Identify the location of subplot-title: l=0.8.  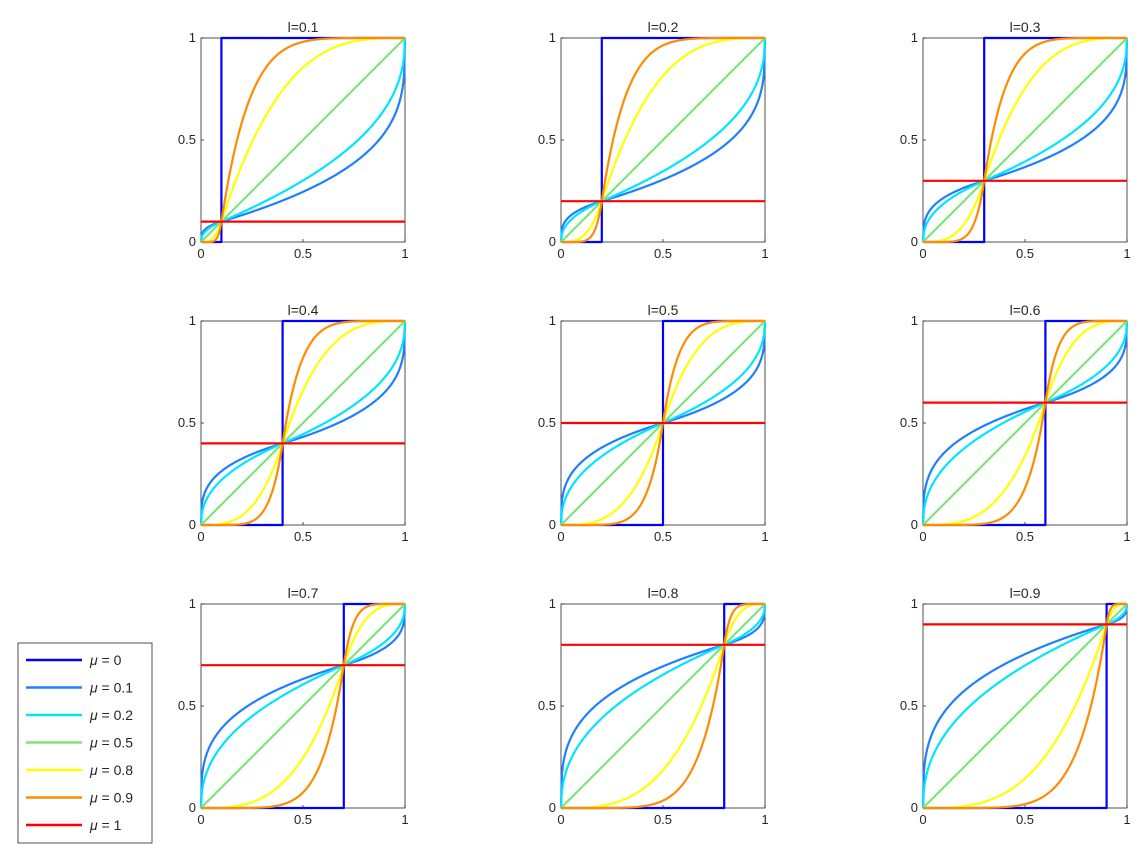
(663, 593).